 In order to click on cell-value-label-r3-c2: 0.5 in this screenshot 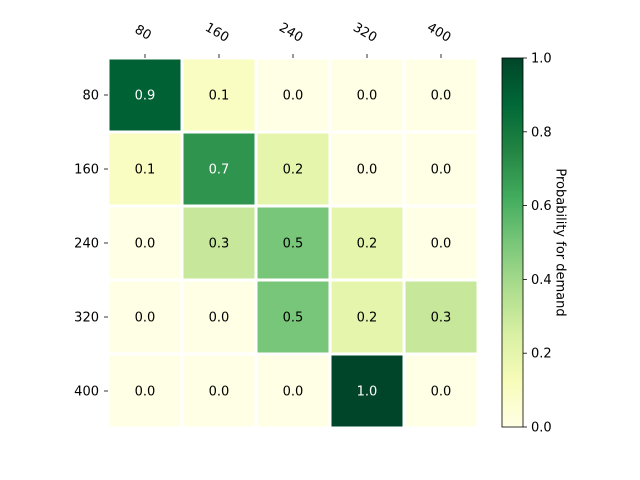, I will do `click(293, 318)`.